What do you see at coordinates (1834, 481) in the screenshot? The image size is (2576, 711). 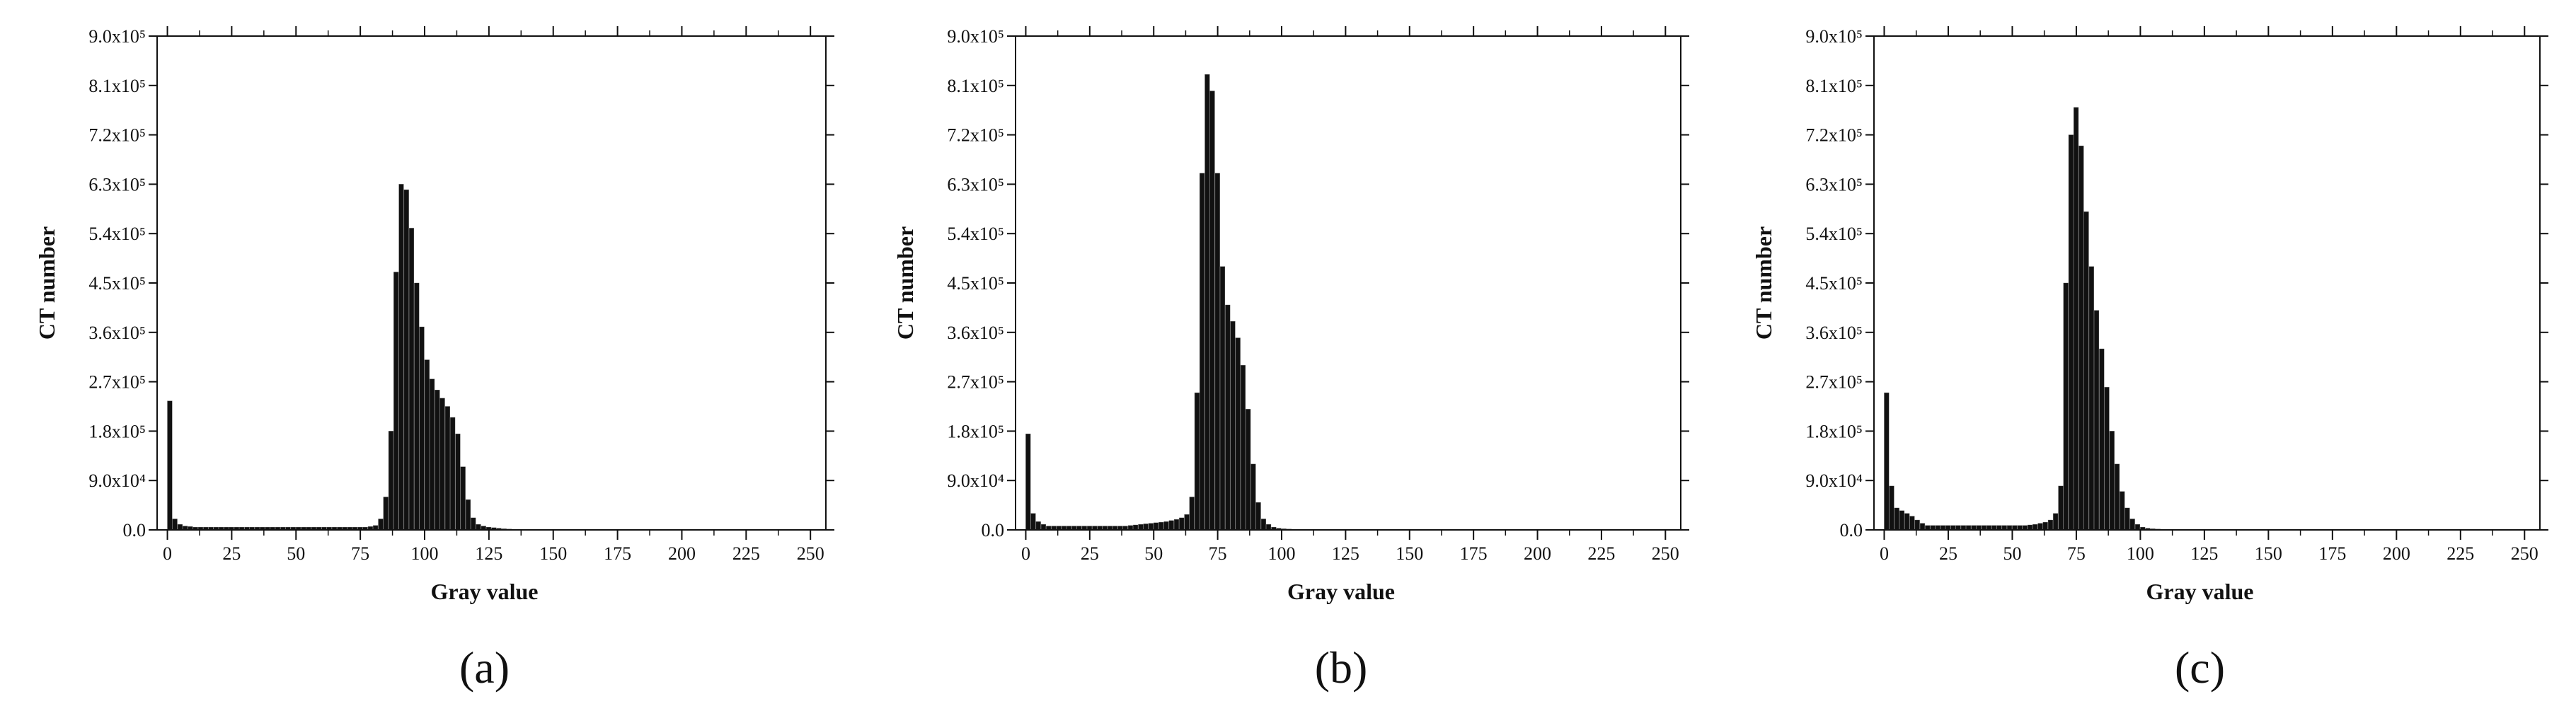 I see `y-tick-label: 9.0x10⁴` at bounding box center [1834, 481].